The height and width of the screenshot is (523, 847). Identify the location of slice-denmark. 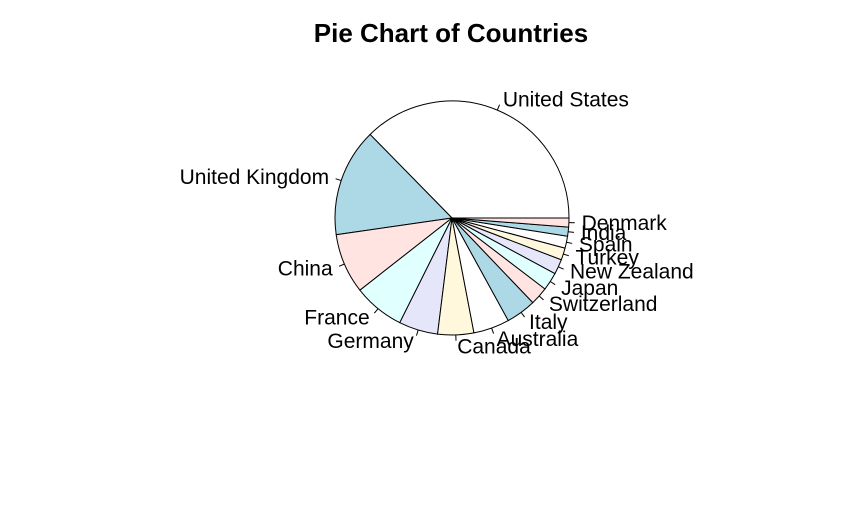
(510, 222).